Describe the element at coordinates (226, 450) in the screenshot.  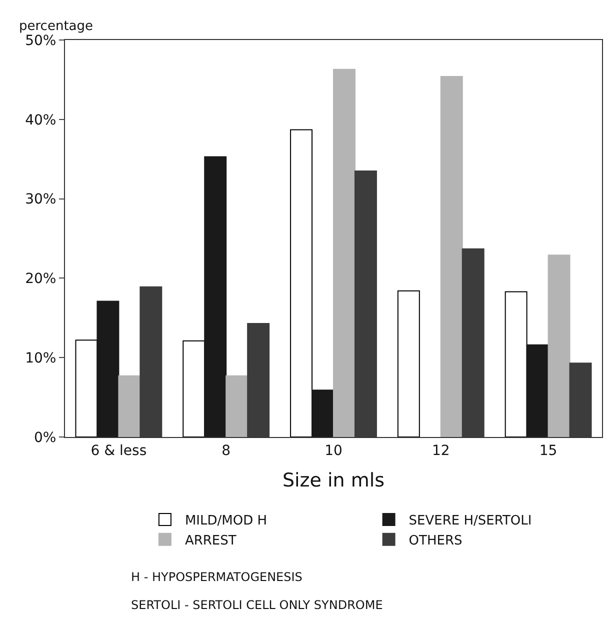
I see `x-tick-label: 8` at that location.